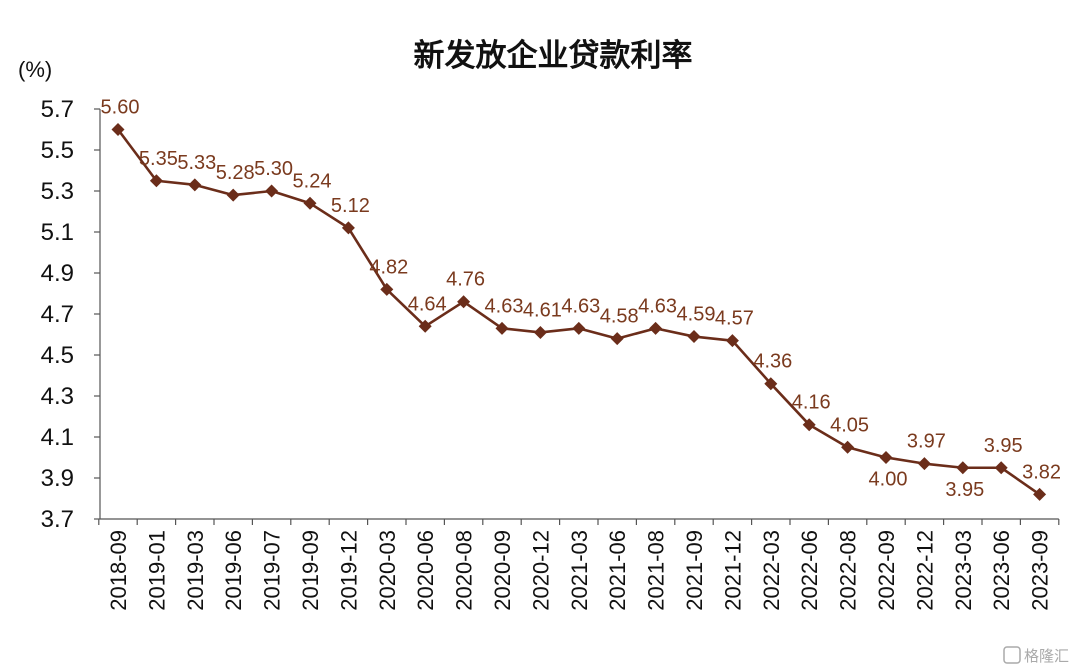  Describe the element at coordinates (57, 232) in the screenshot. I see `y-tick-label: 5.1` at that location.